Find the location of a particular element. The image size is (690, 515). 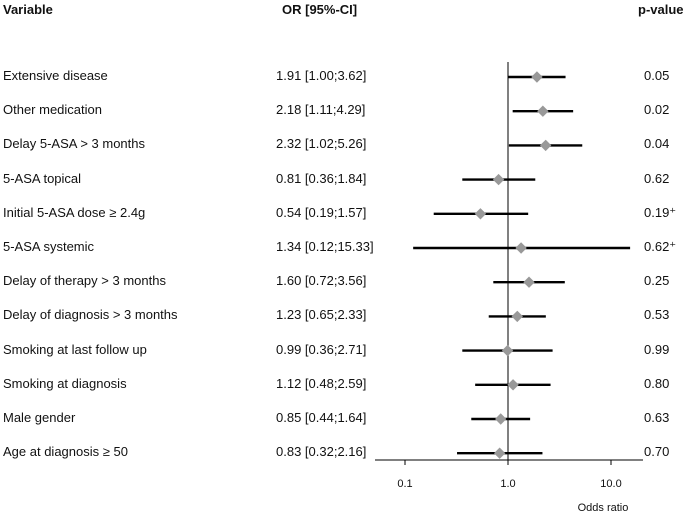

table-row: Extensive disease 1.91 [1.00;3.62] is located at coordinates (200, 78).